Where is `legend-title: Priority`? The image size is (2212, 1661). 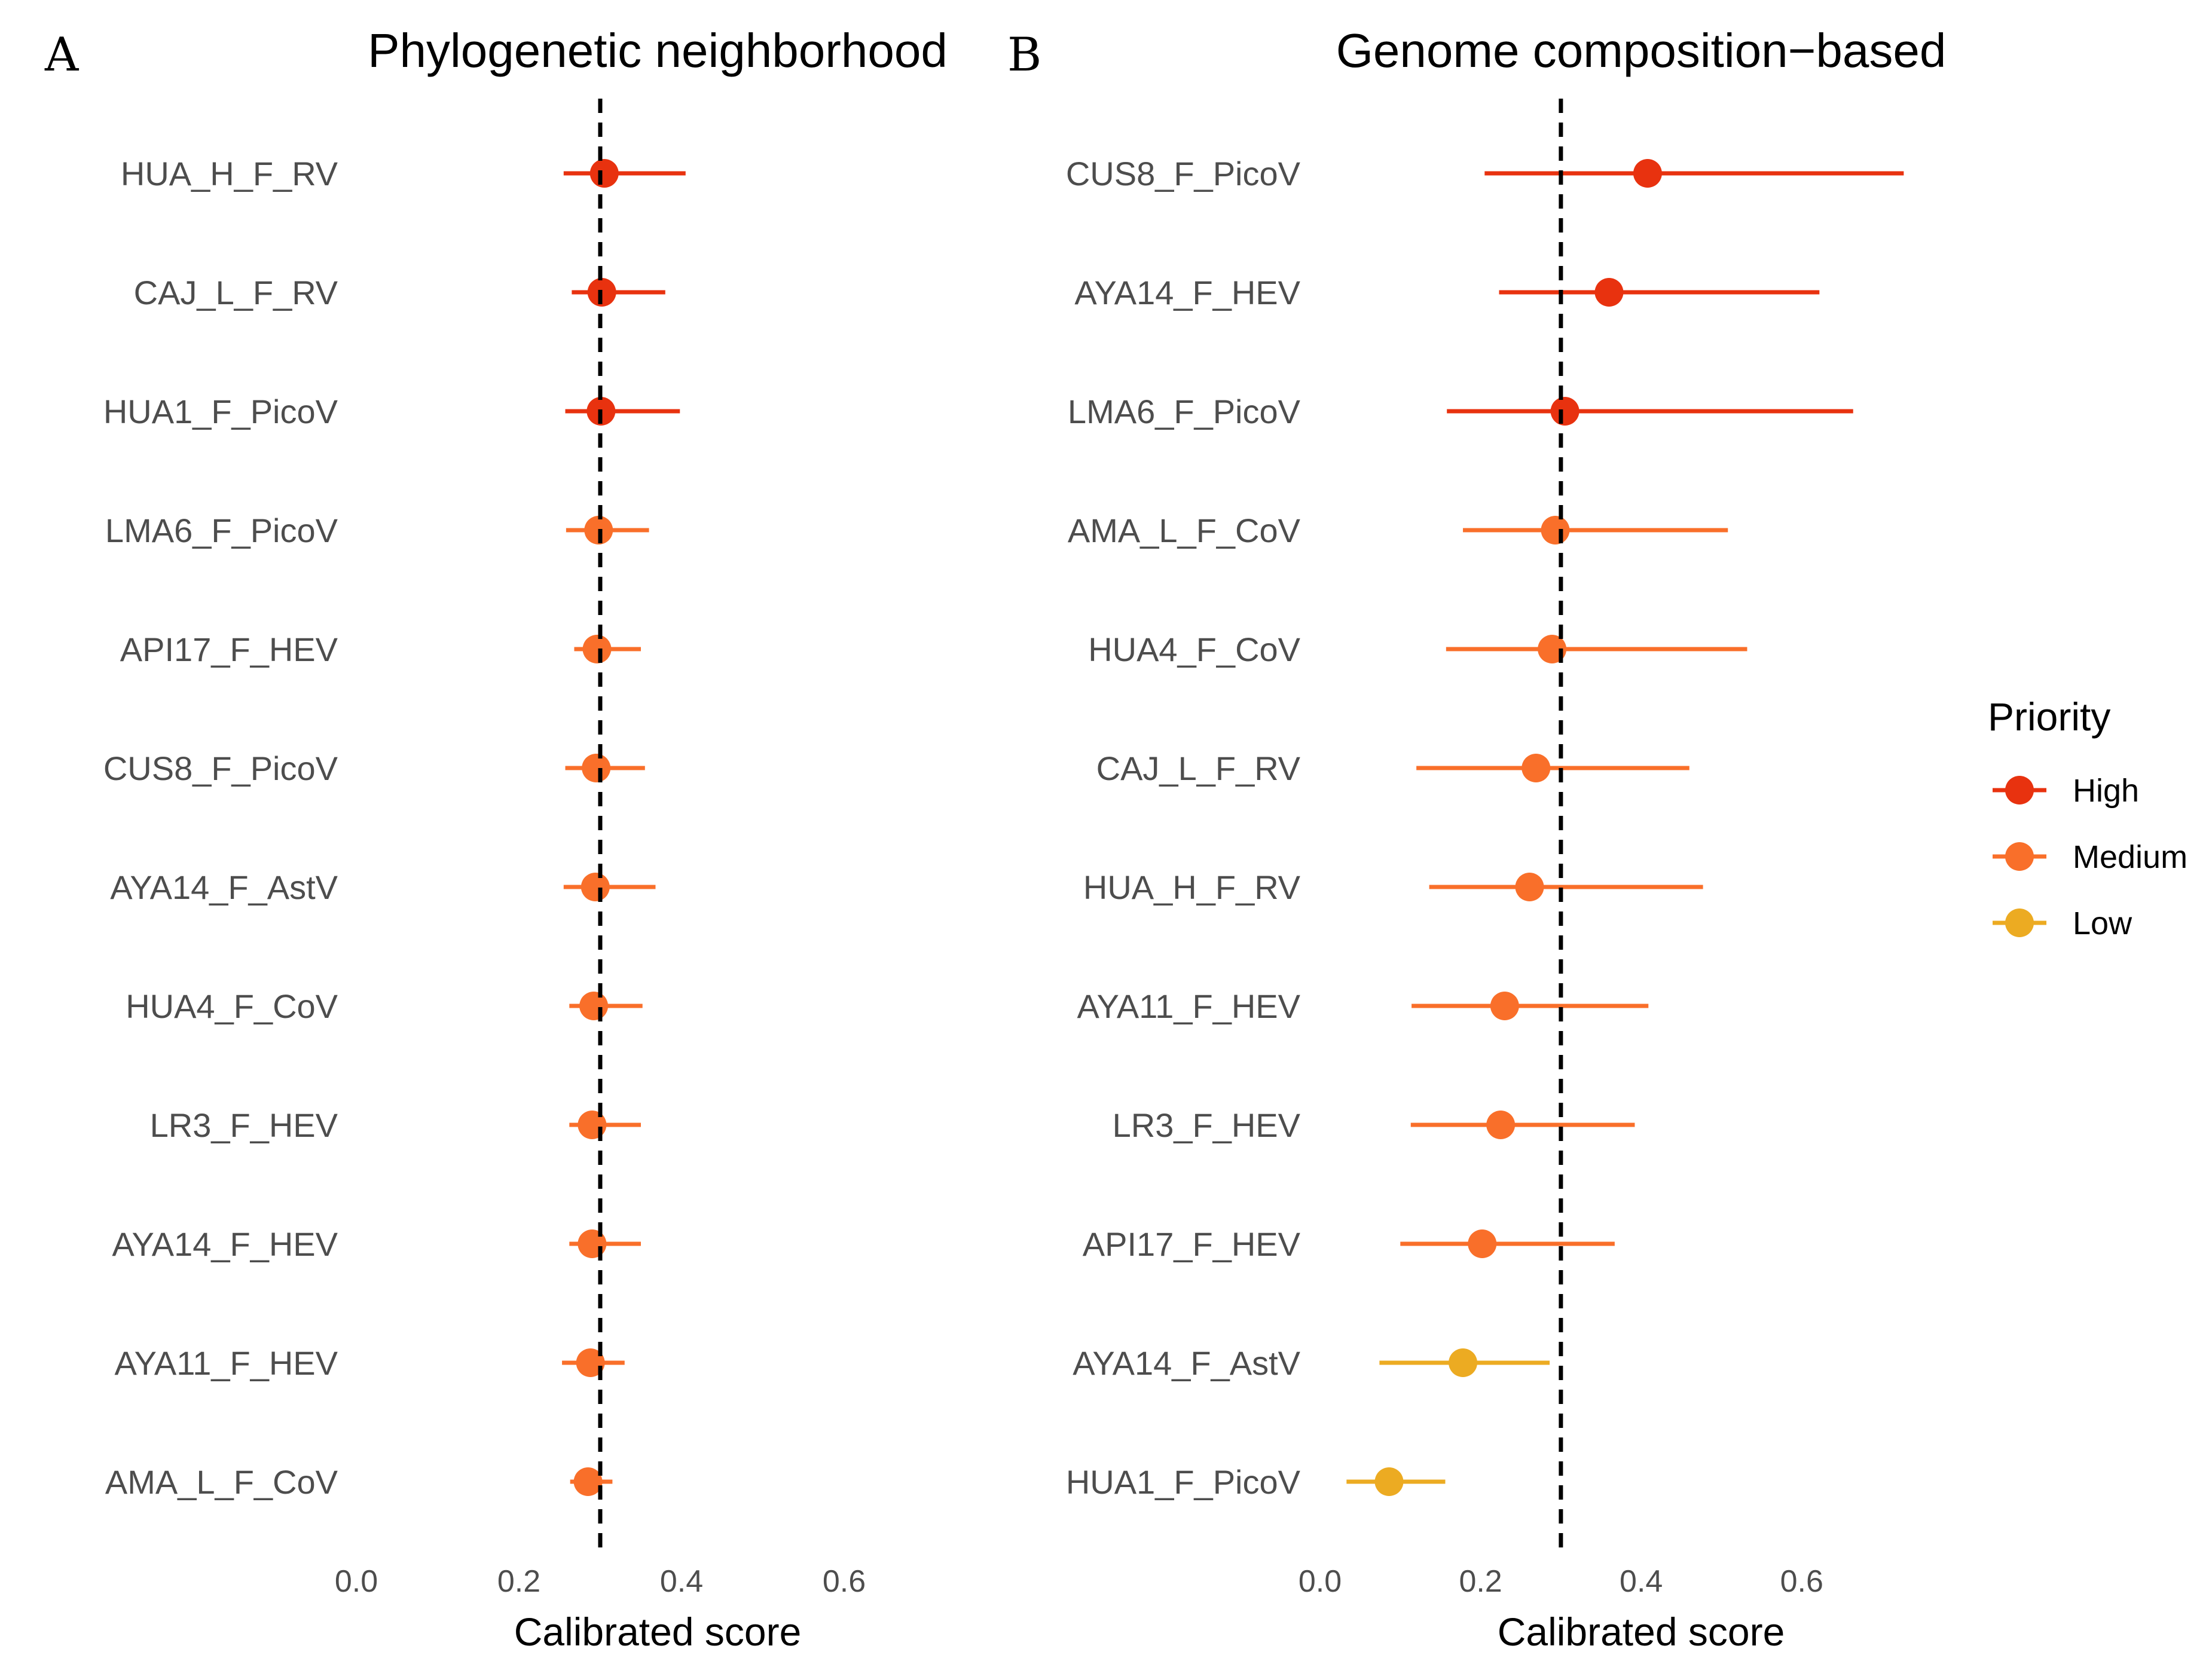 legend-title: Priority is located at coordinates (2049, 717).